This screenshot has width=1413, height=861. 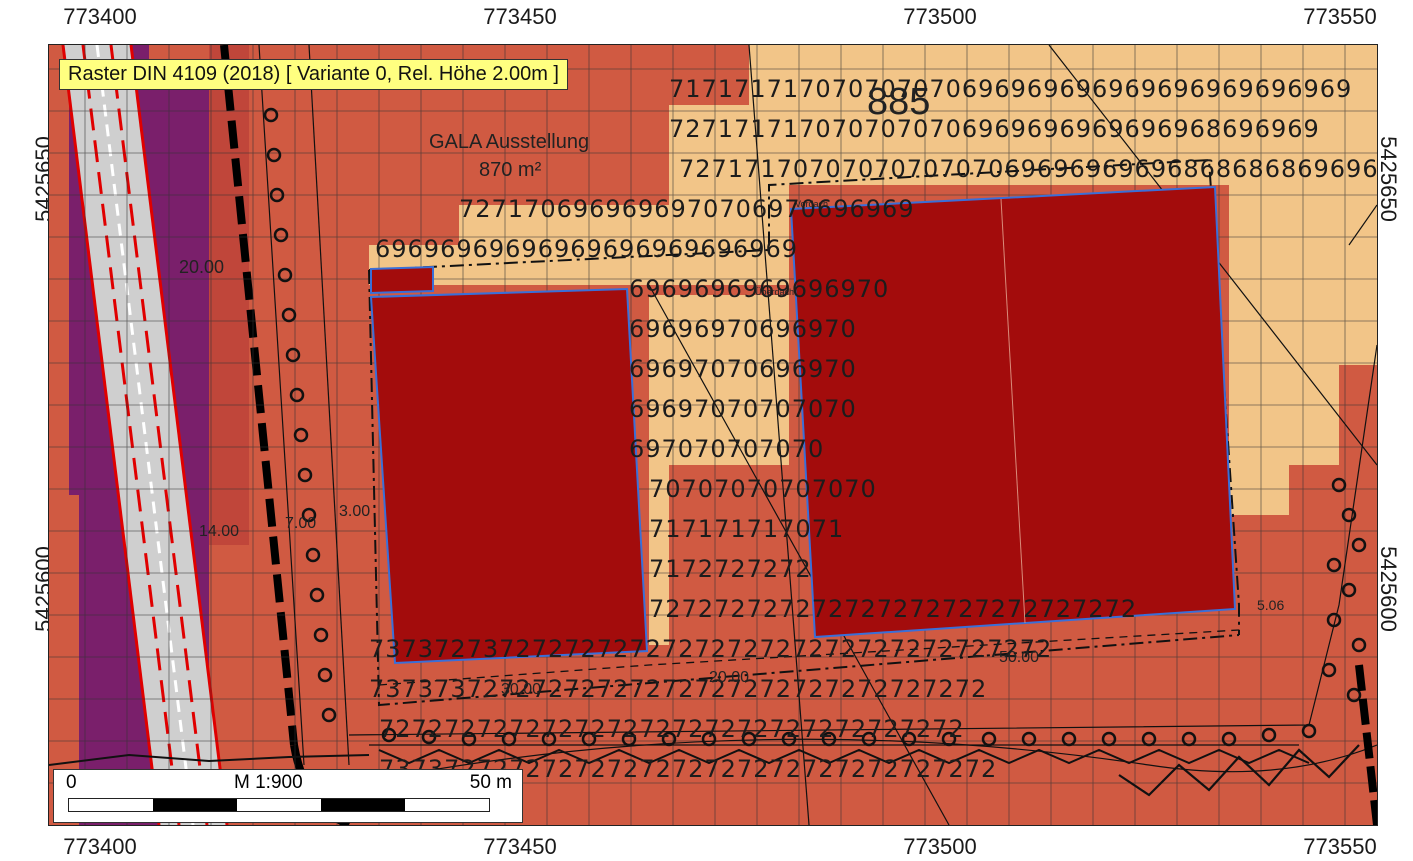 I want to click on grid-row: 6969696969696970, so click(x=759, y=289).